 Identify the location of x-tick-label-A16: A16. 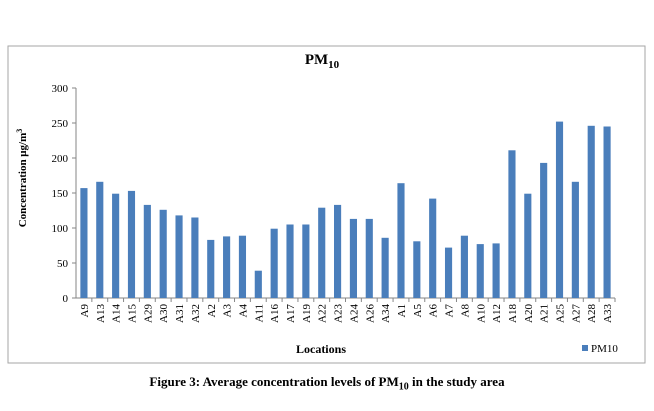
(275, 313).